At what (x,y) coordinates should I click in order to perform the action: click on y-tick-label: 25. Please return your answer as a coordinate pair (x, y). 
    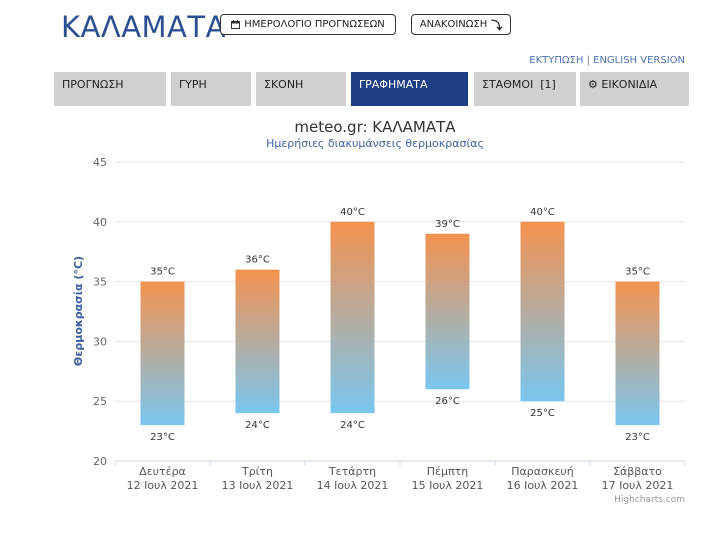
    Looking at the image, I should click on (100, 401).